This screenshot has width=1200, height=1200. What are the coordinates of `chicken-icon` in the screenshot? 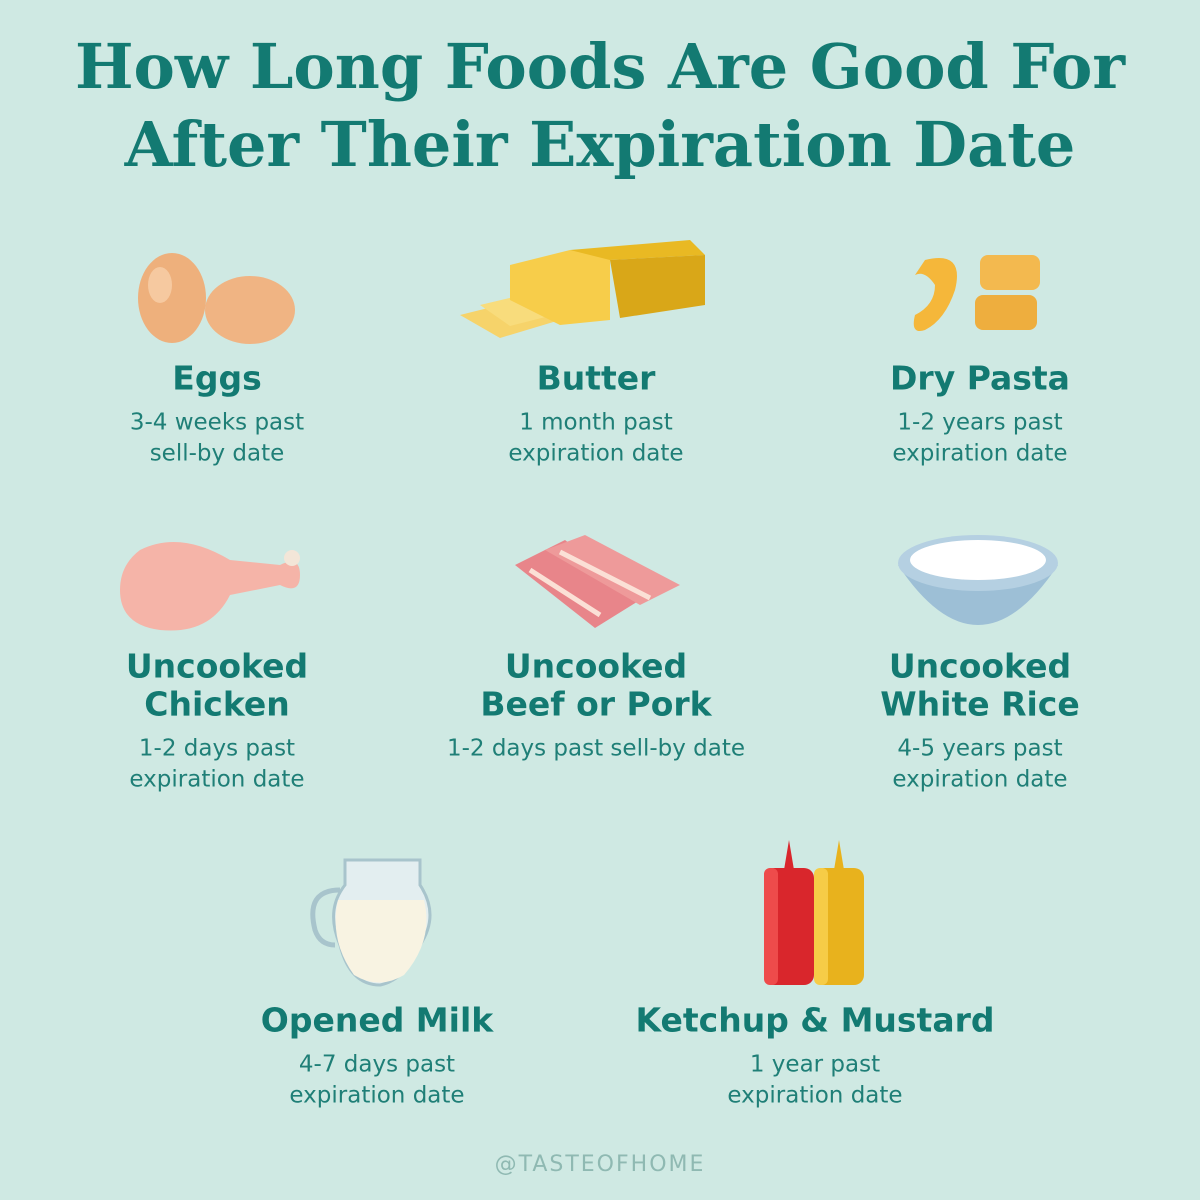 It's located at (210, 586).